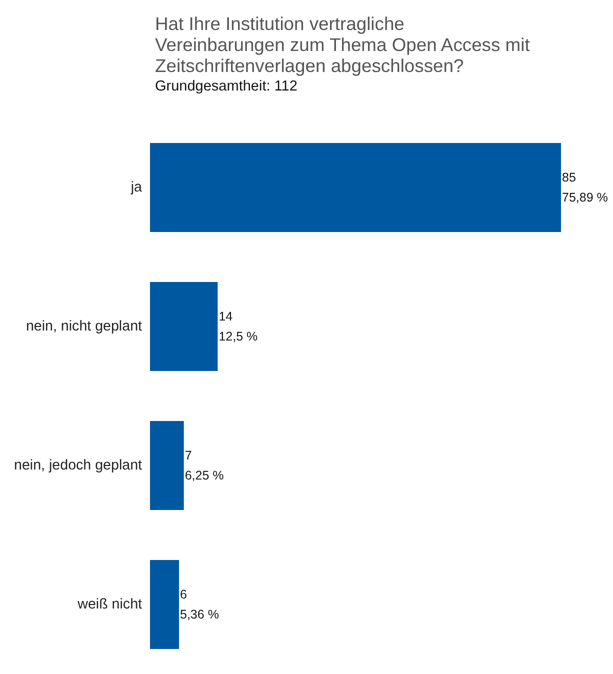  What do you see at coordinates (84, 326) in the screenshot?
I see `y-tick-label: nein, nicht geplant` at bounding box center [84, 326].